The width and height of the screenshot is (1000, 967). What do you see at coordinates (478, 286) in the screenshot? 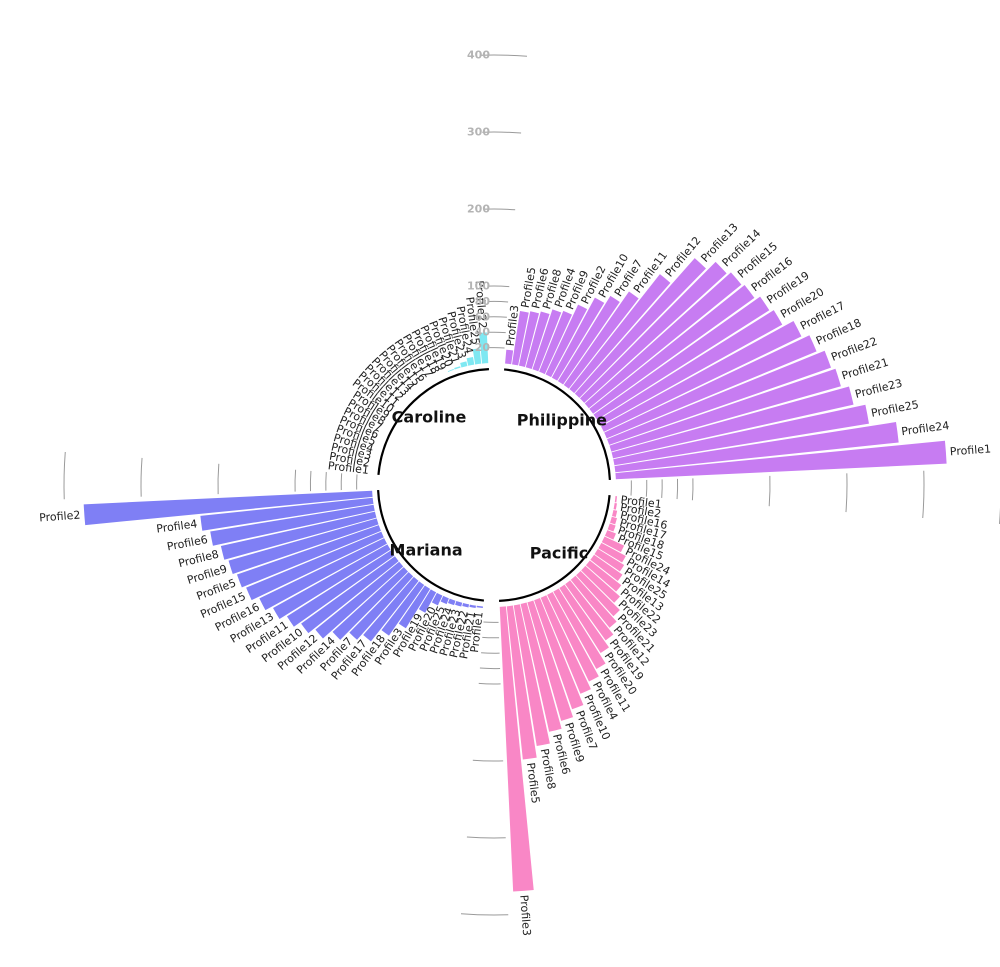
I see `tick-label: 100` at bounding box center [478, 286].